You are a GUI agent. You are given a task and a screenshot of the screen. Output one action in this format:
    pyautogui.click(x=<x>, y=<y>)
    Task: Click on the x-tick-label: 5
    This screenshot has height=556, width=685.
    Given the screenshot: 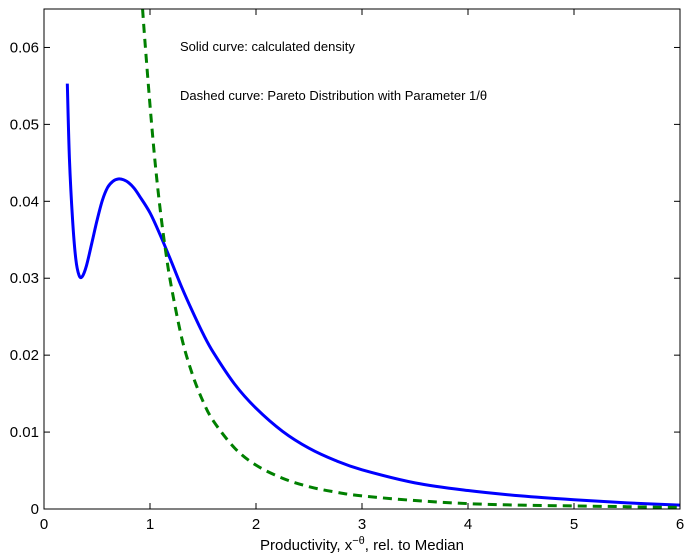 What is the action you would take?
    pyautogui.click(x=574, y=524)
    